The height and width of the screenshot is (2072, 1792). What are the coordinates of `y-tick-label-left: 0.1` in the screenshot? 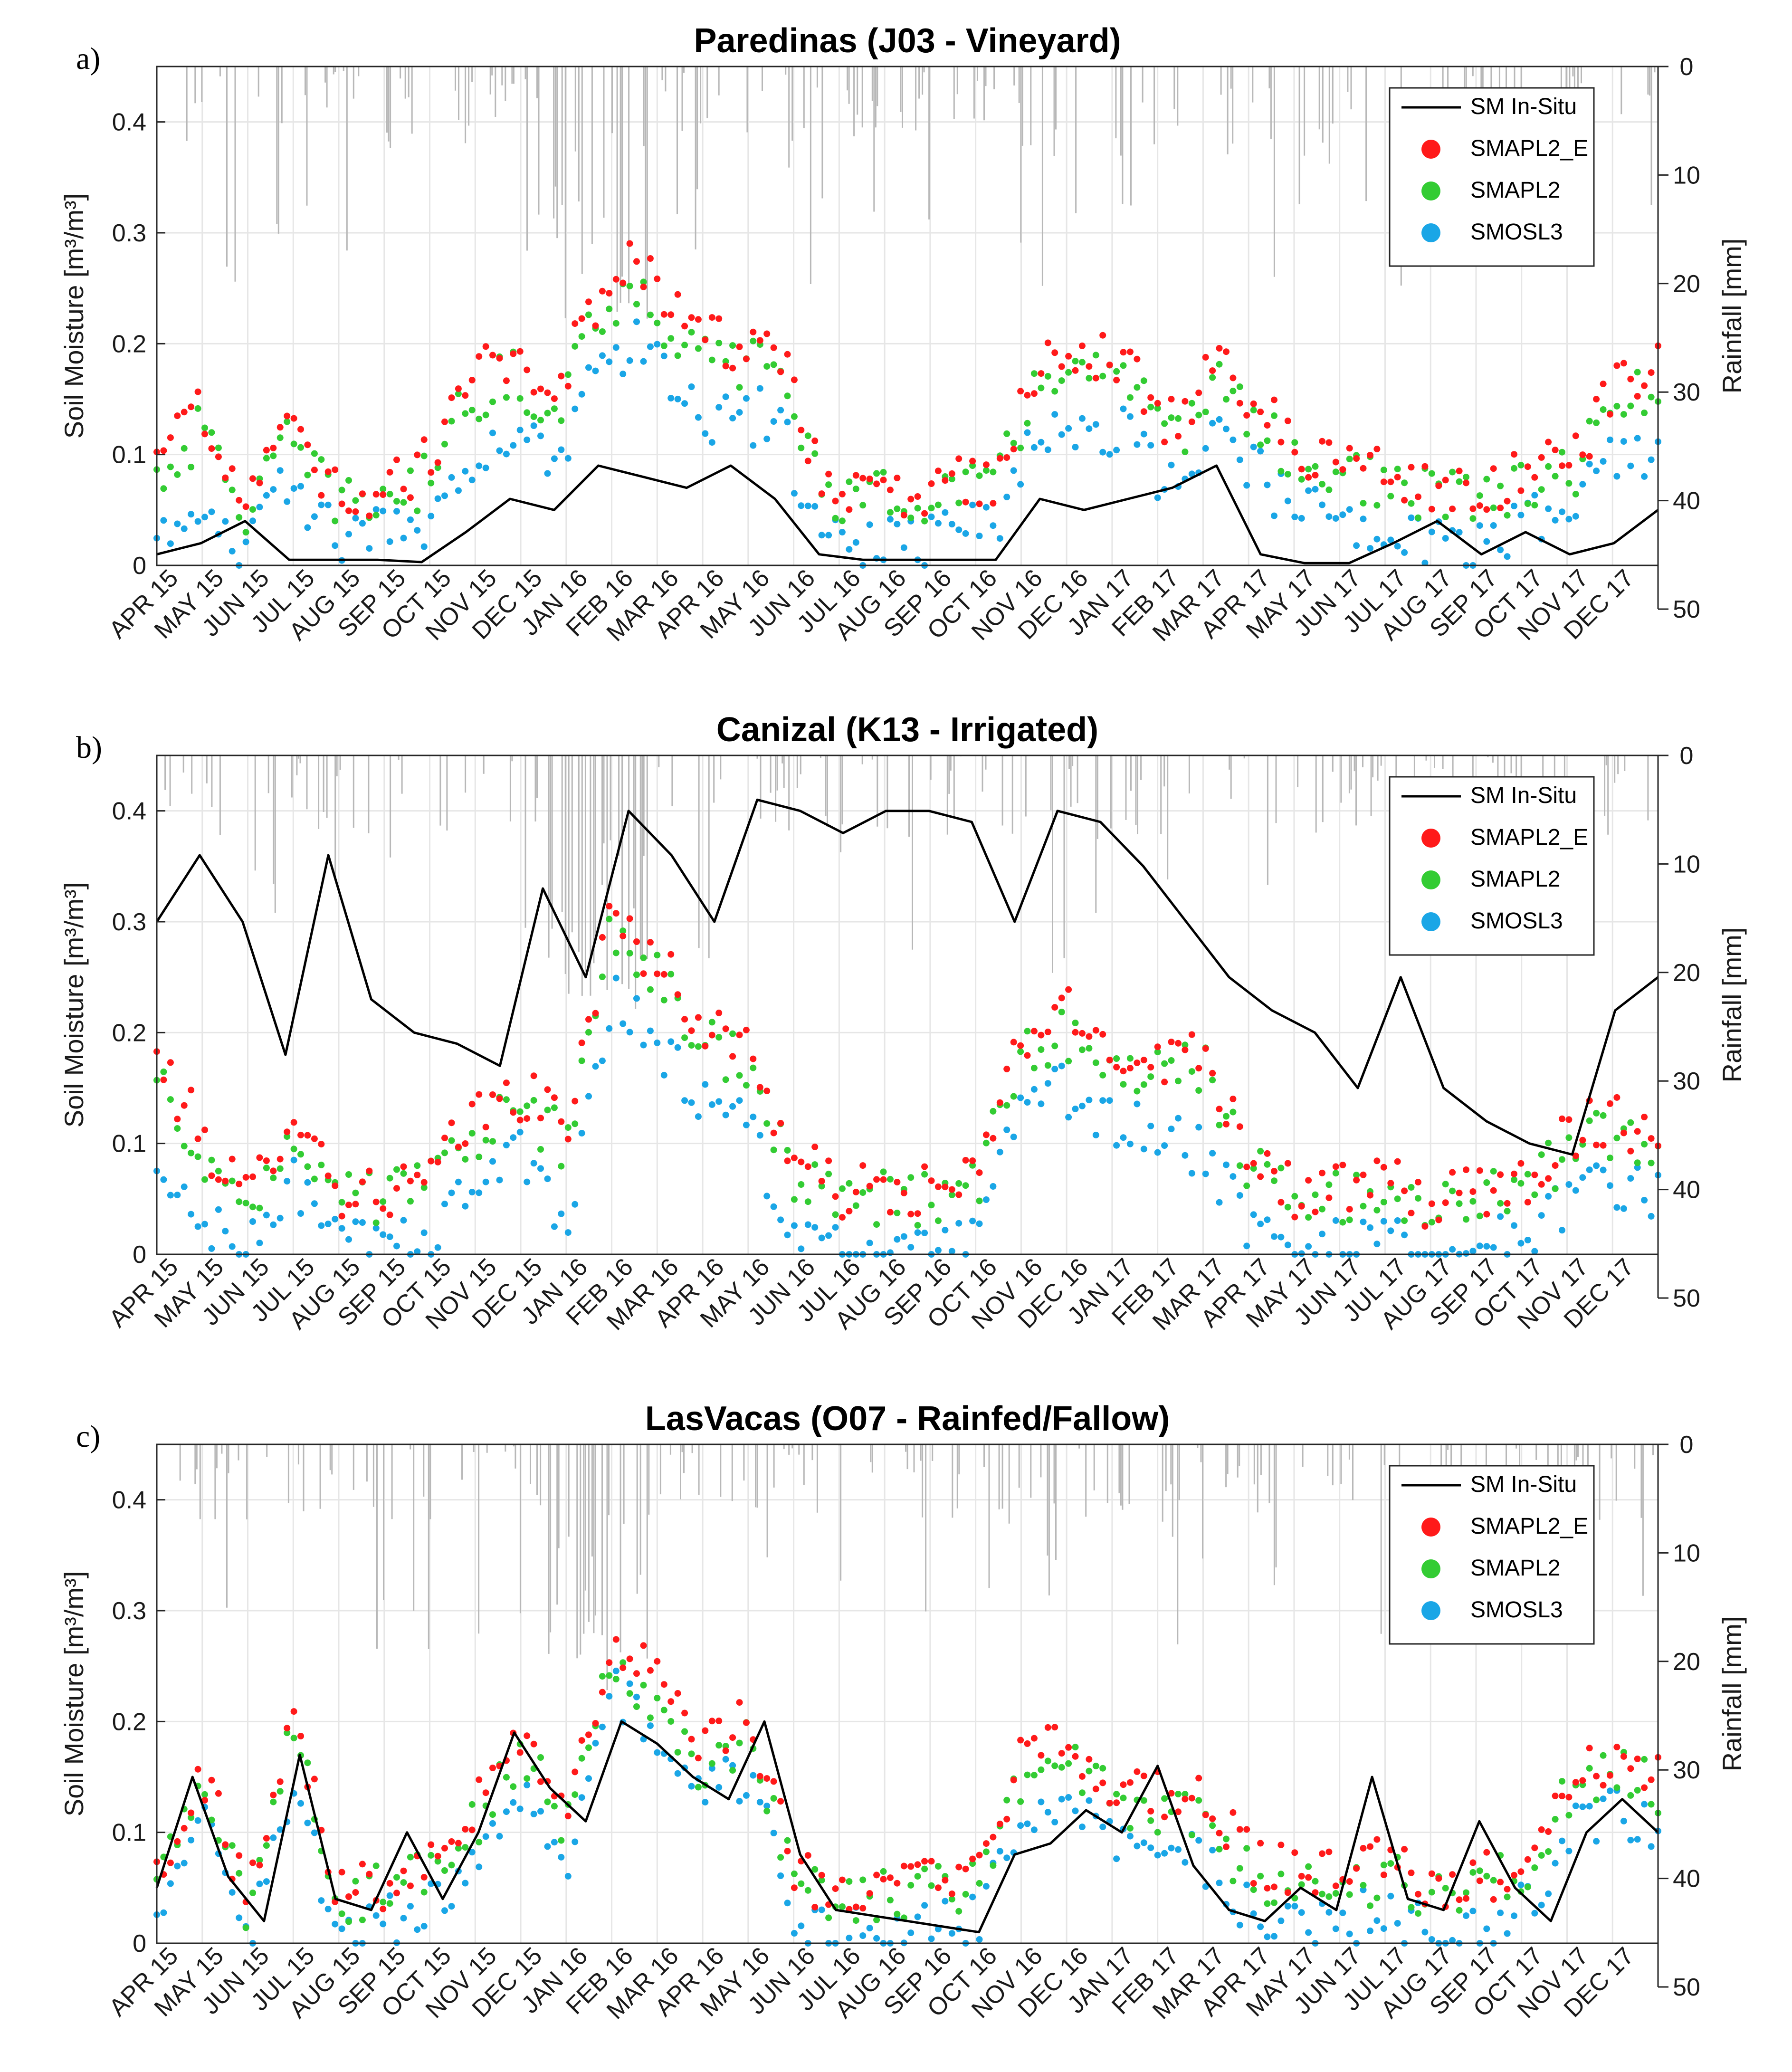 It's located at (129, 1144).